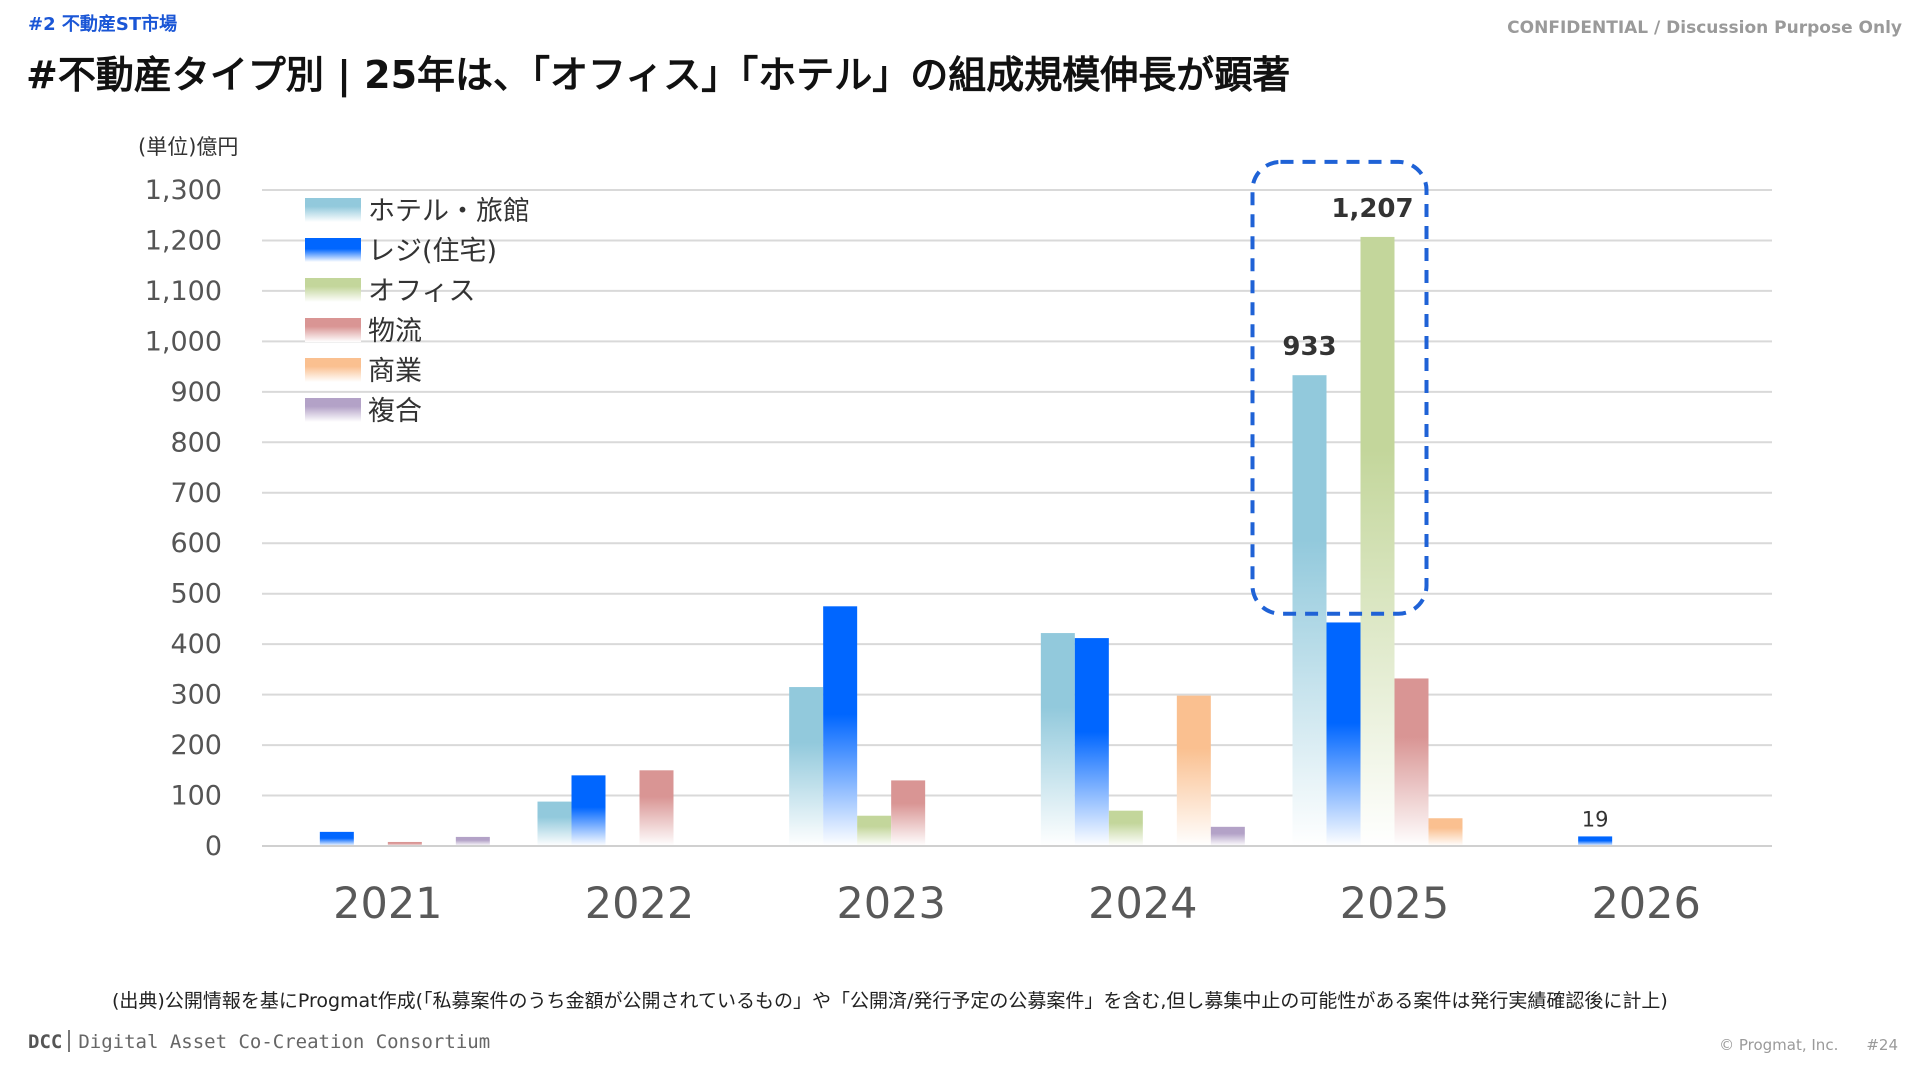  I want to click on confidential-label: CONFIDENTIAL / Discussion Purpose Only, so click(1704, 28).